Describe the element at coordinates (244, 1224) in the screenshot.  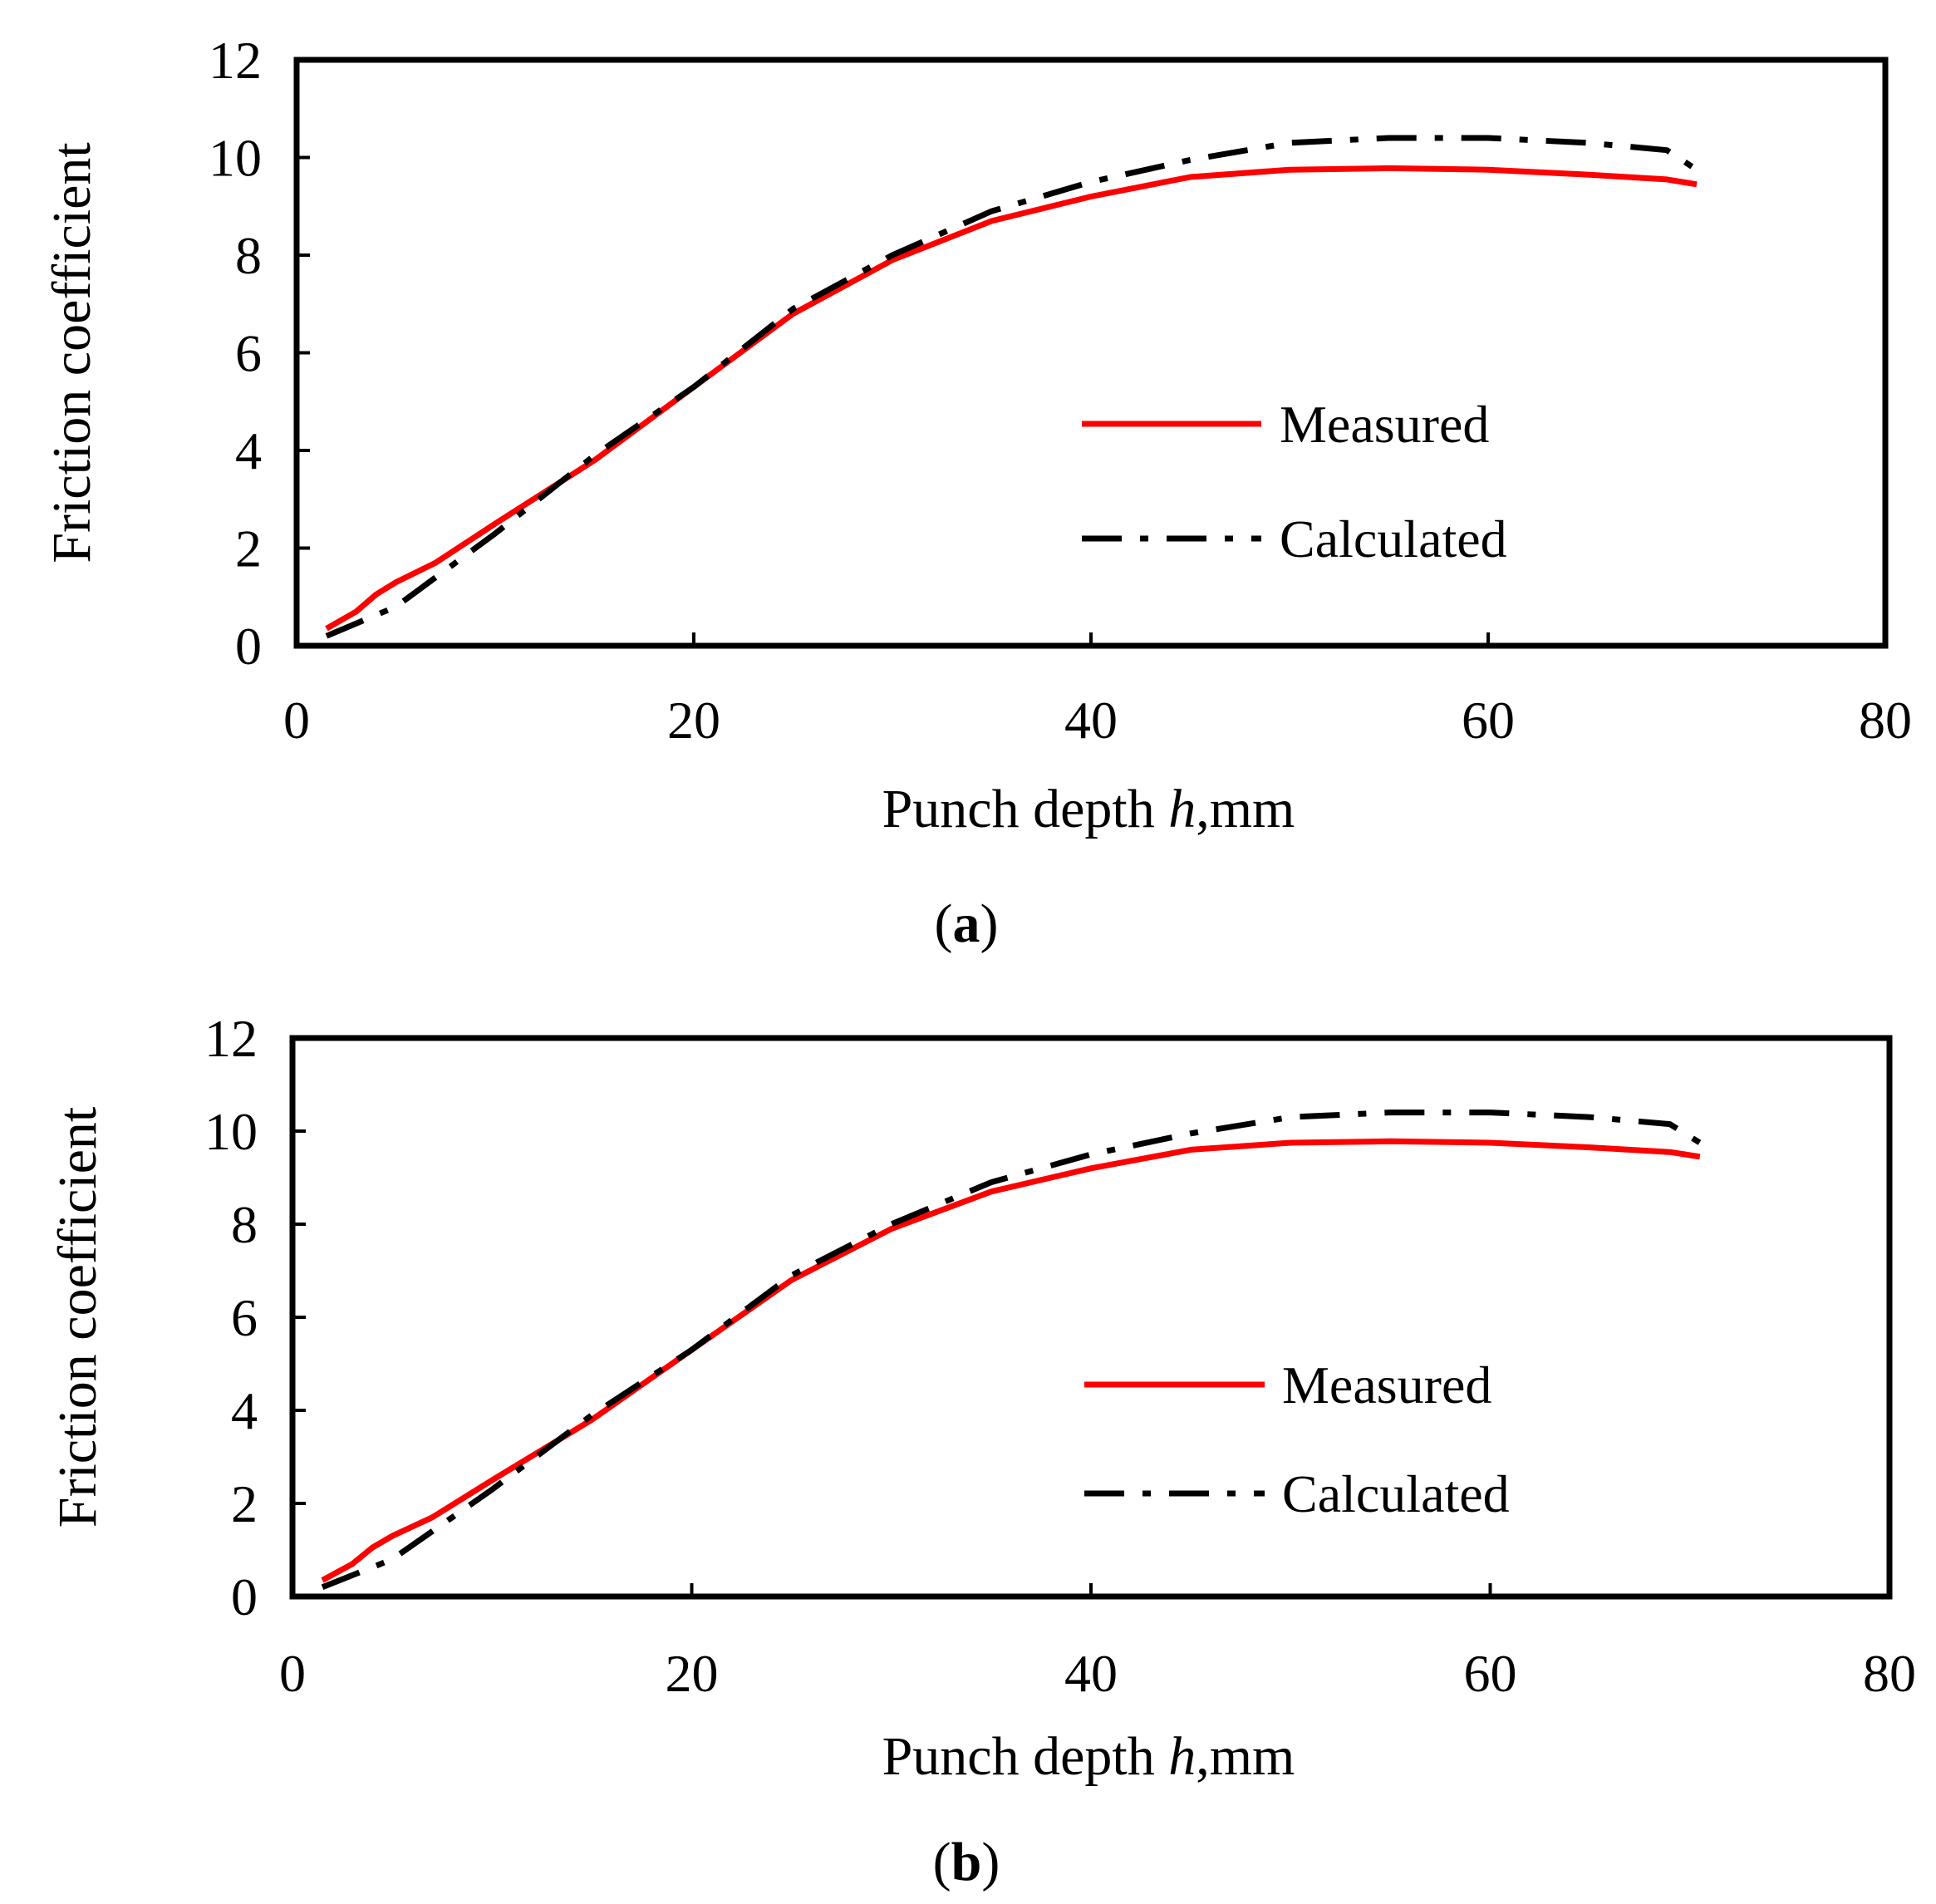
I see `panel-b-y-tick-label-8: 8` at that location.